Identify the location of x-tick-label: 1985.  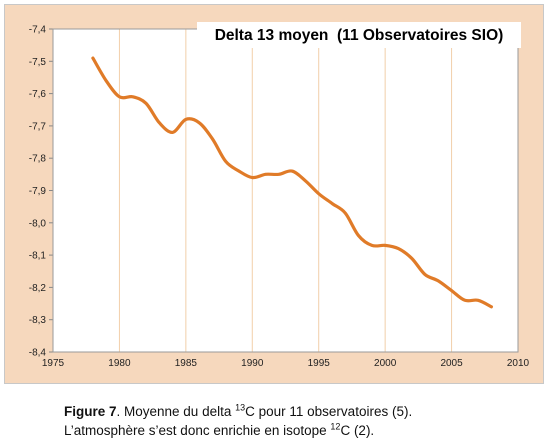
(186, 363).